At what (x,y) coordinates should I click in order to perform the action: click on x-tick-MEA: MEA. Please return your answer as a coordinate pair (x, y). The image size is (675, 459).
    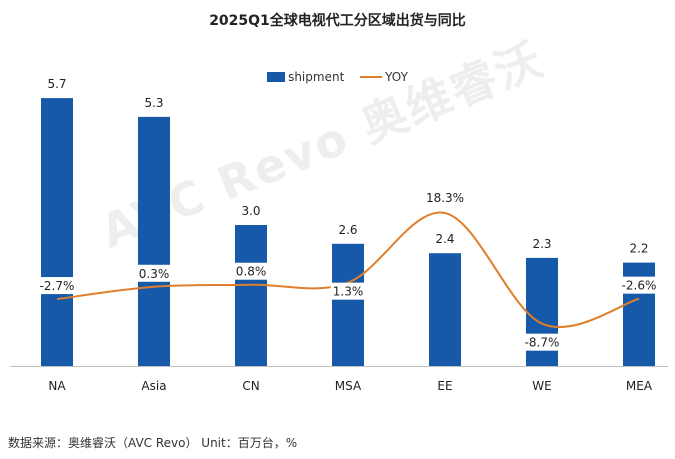
    Looking at the image, I should click on (639, 386).